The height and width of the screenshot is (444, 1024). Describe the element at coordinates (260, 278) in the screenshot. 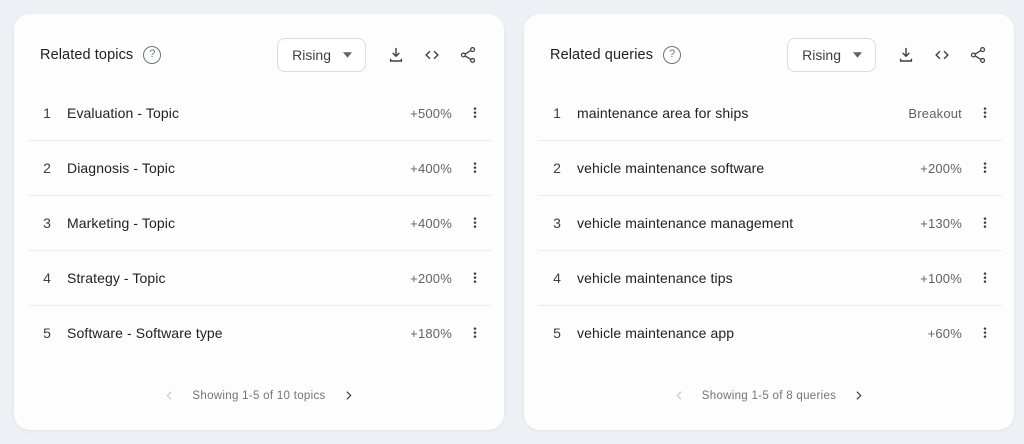

I see `table-row: 4 Strategy - Topic +200%` at that location.